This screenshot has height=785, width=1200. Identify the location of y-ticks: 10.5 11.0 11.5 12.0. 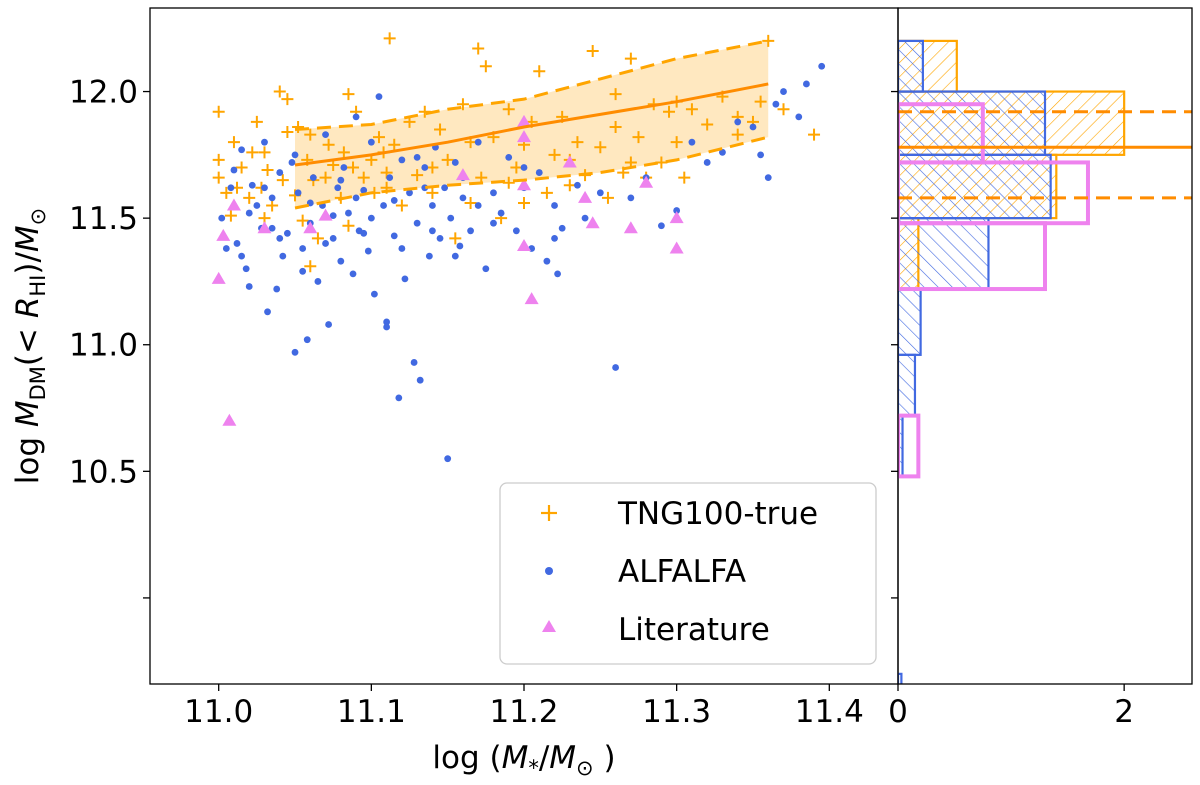
(109, 337).